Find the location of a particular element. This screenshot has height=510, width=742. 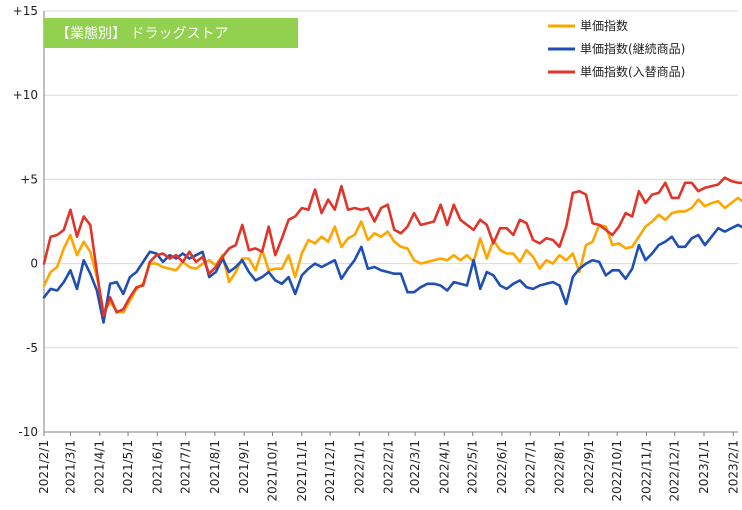

x-tick-label: 2021/3/1 is located at coordinates (70, 467).